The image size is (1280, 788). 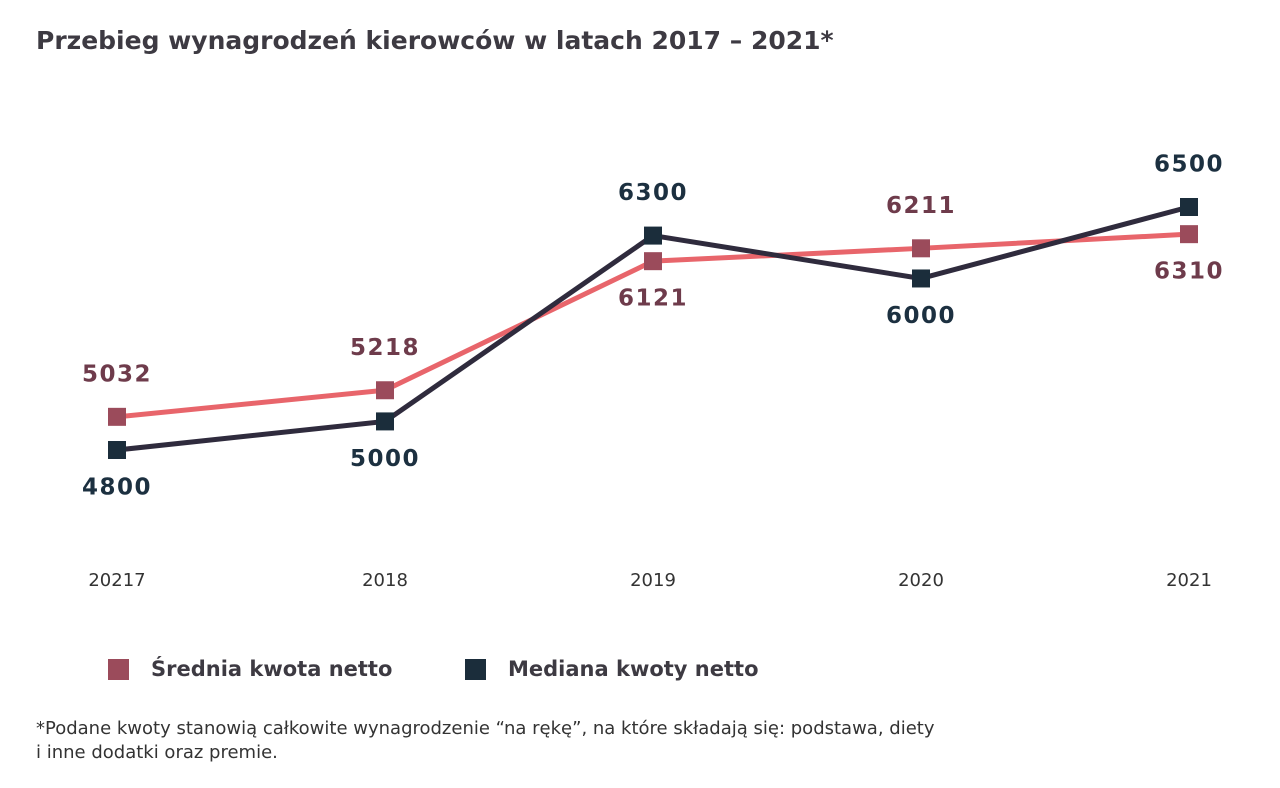 I want to click on data-label: 6500, so click(x=1189, y=165).